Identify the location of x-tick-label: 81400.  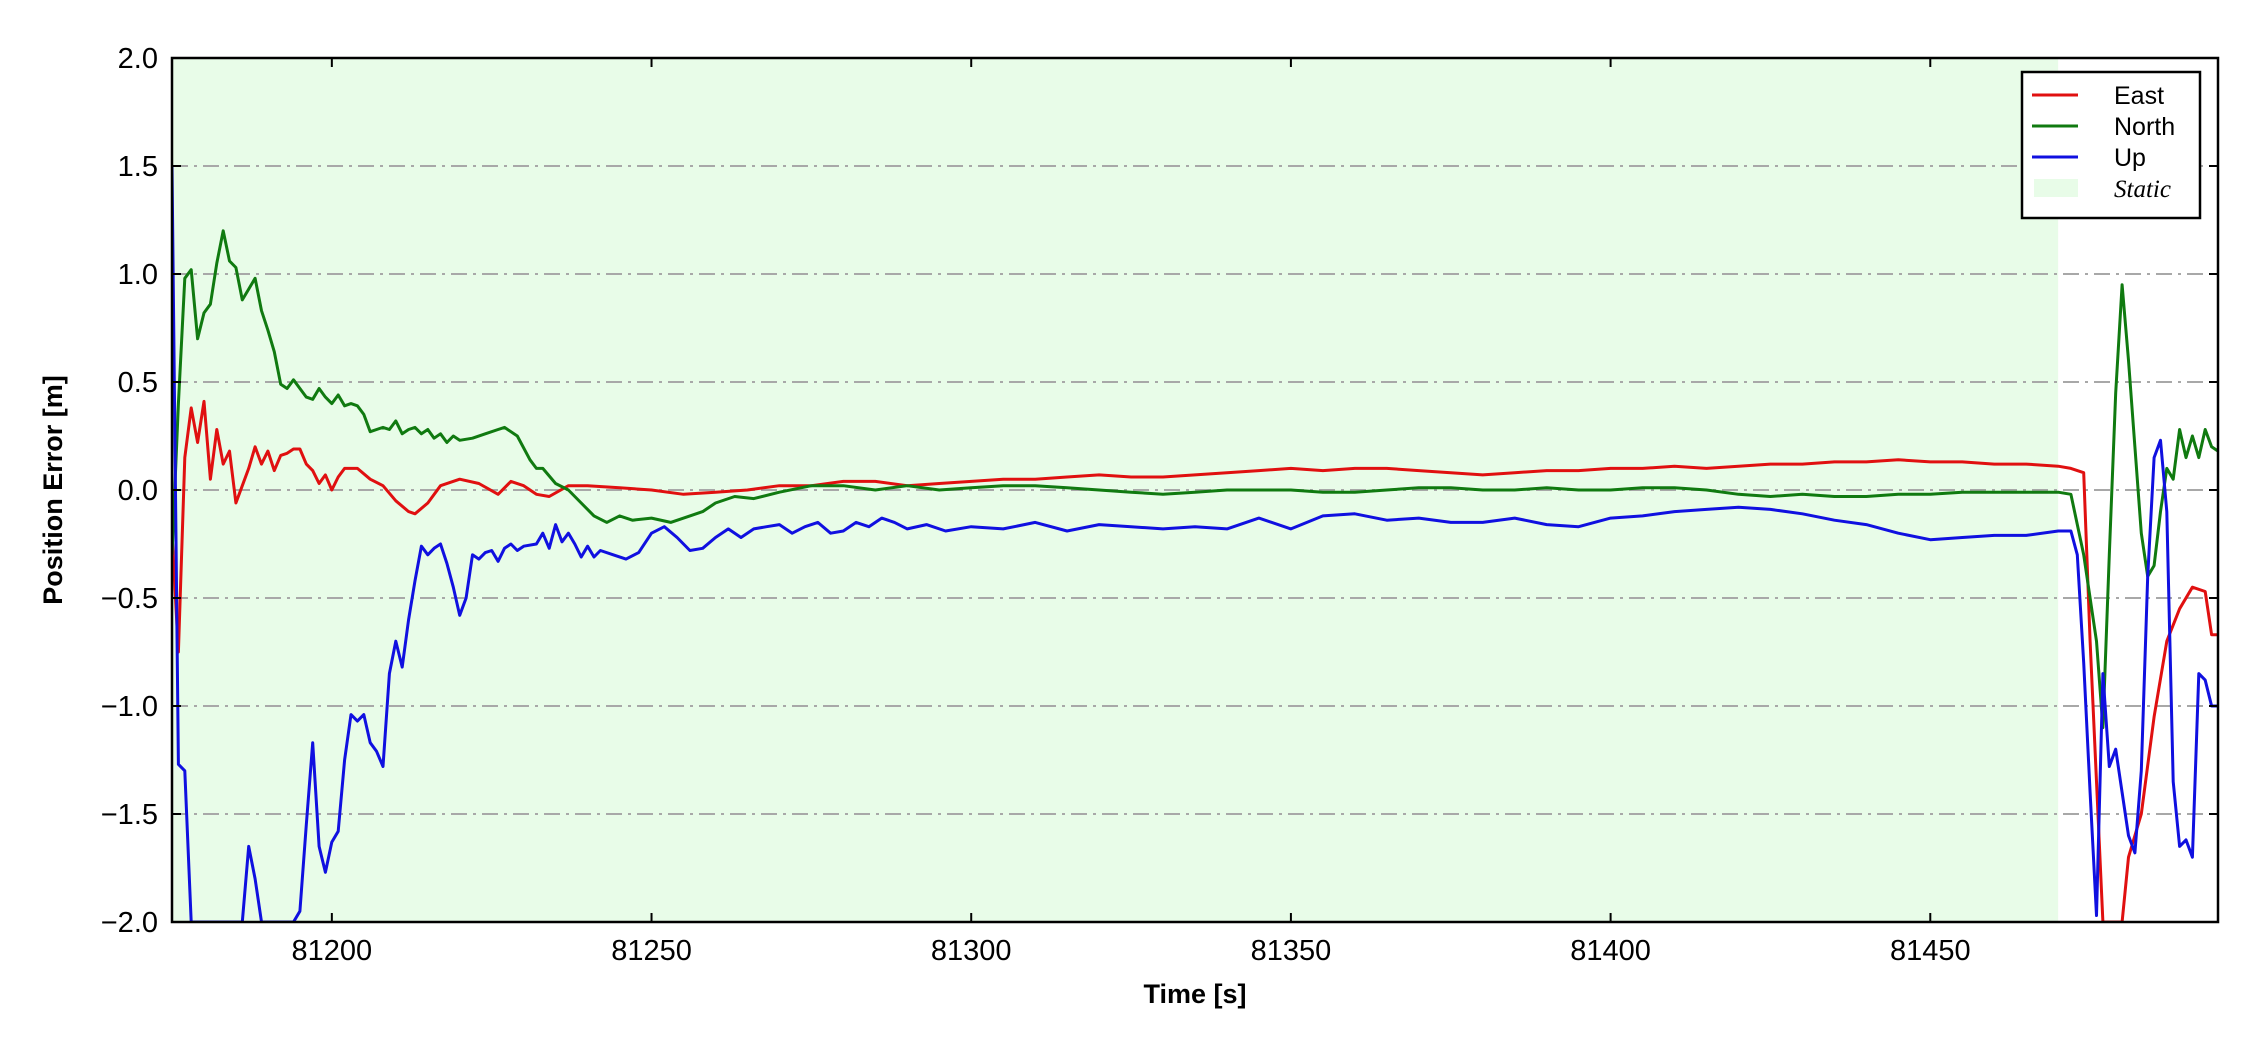
(1610, 951).